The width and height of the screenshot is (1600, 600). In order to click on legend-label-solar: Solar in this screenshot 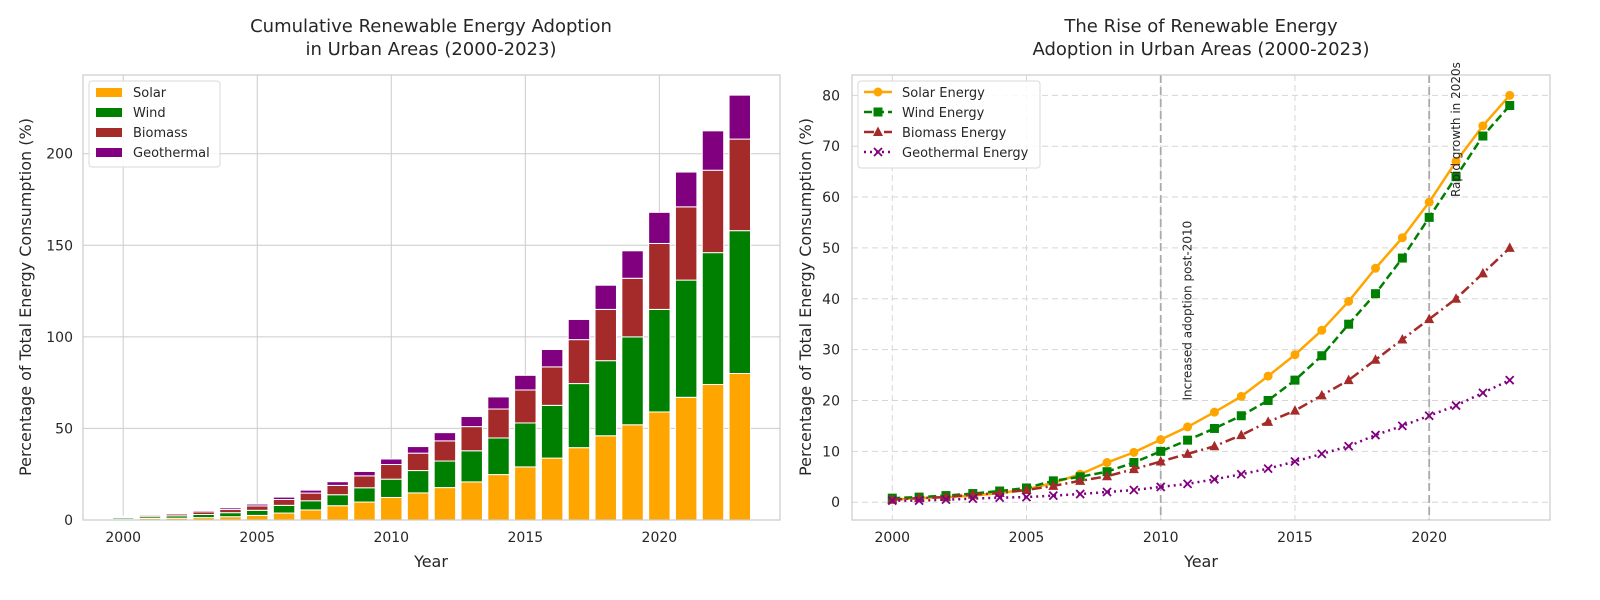, I will do `click(150, 93)`.